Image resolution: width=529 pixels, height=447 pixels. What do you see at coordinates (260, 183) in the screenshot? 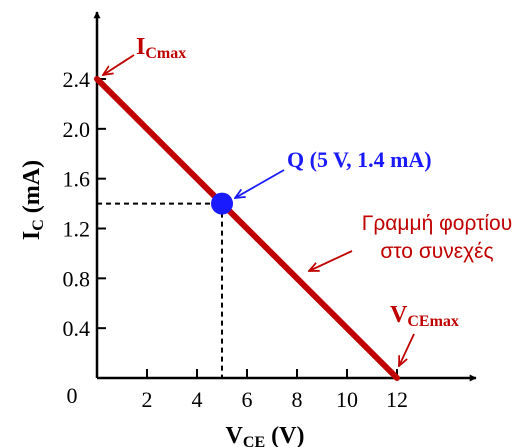
I see `q-point-arrow` at bounding box center [260, 183].